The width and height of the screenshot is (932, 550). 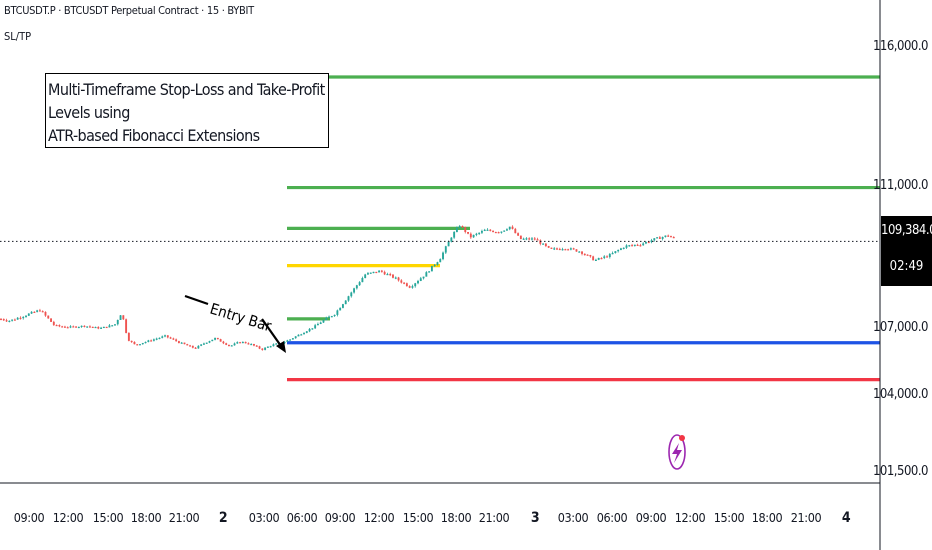 I want to click on price-tick-label: 111,000.0, so click(x=900, y=185).